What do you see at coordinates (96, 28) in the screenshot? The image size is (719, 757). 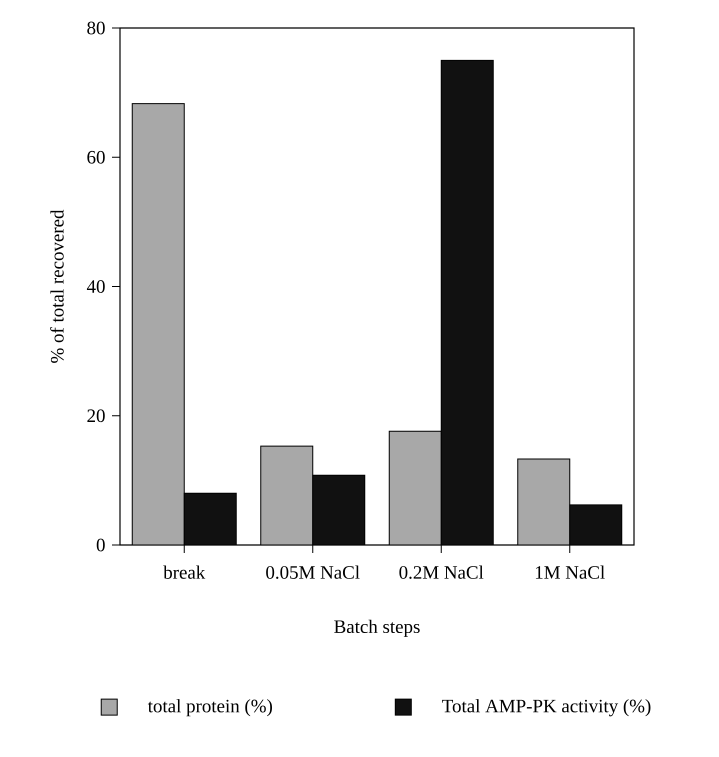 I see `y-tick-label: 80` at bounding box center [96, 28].